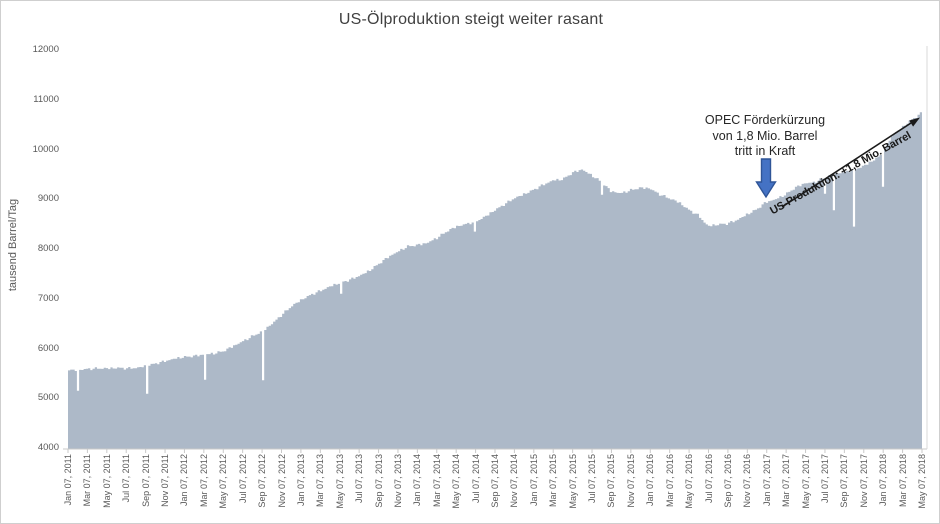 The height and width of the screenshot is (524, 940). I want to click on trend-arrow-icon, so click(850, 162).